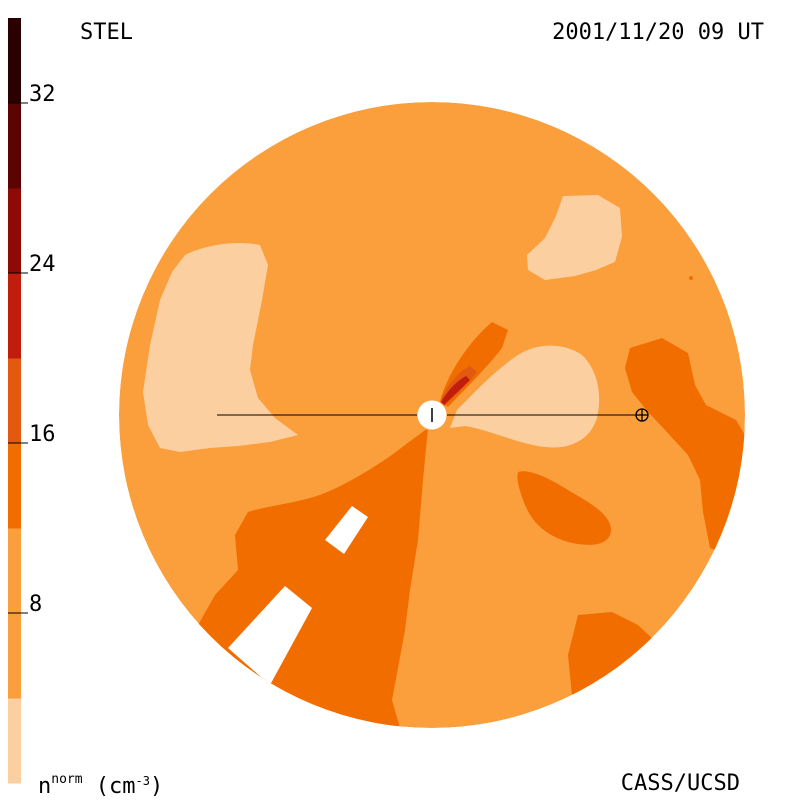  Describe the element at coordinates (691, 278) in the screenshot. I see `stray-point` at that location.